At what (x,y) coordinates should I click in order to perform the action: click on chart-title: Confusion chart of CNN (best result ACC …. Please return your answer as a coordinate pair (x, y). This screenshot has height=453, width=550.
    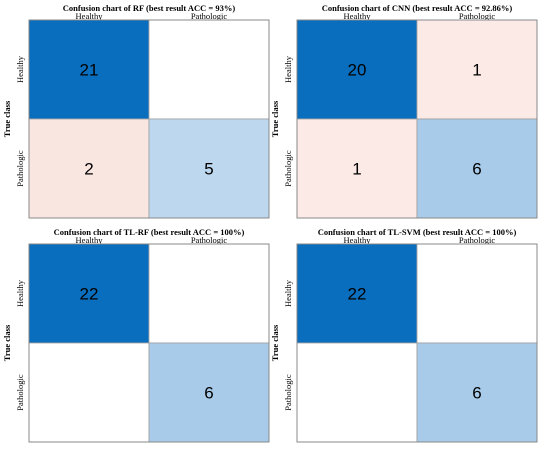
    Looking at the image, I should click on (417, 8).